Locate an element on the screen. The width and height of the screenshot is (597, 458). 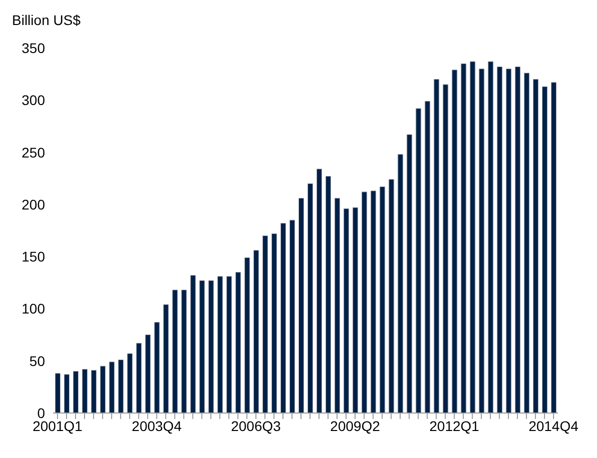
y-tick-label: 300 is located at coordinates (34, 100).